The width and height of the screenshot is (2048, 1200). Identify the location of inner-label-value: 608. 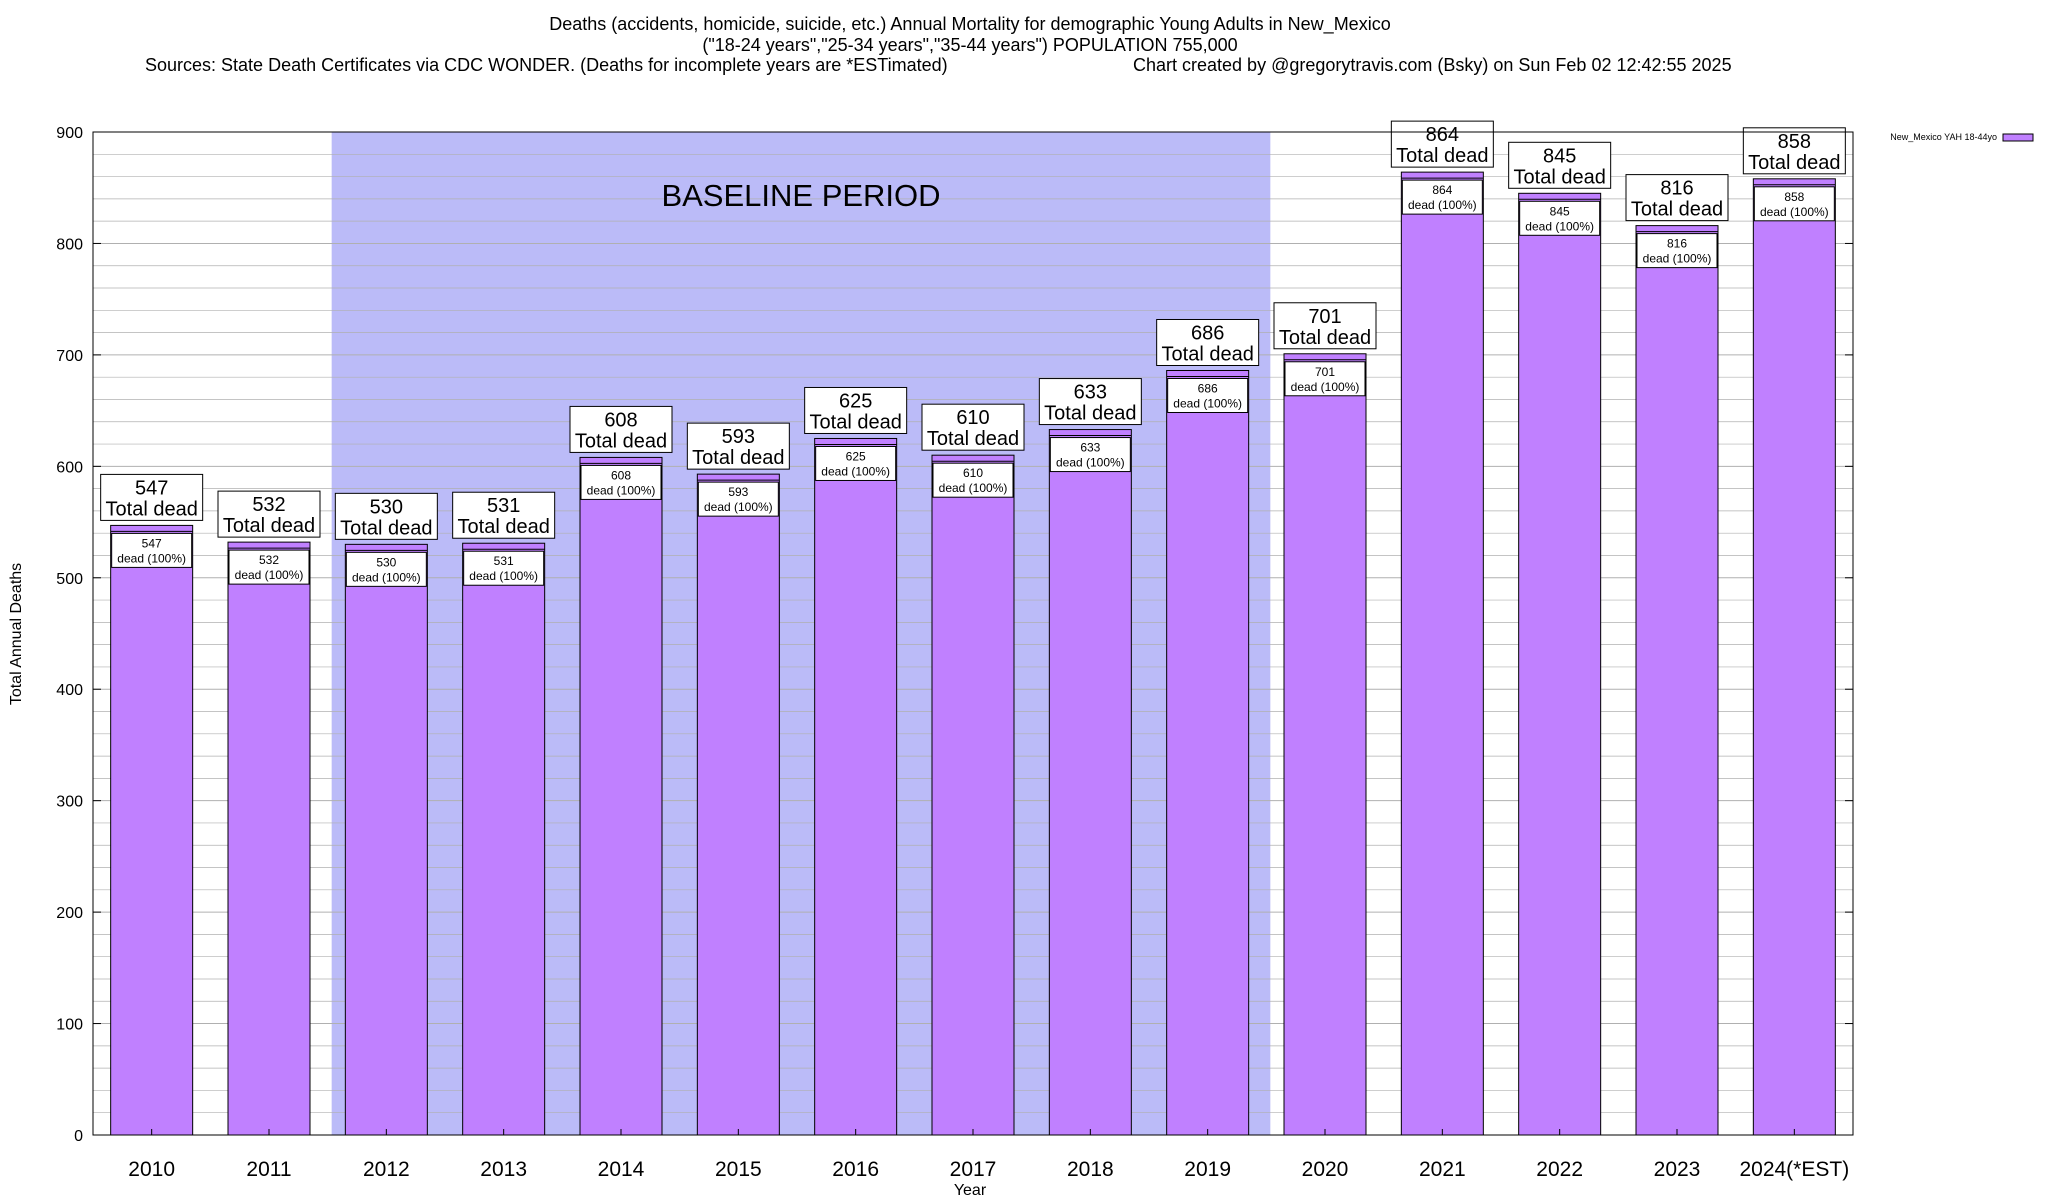
(621, 475).